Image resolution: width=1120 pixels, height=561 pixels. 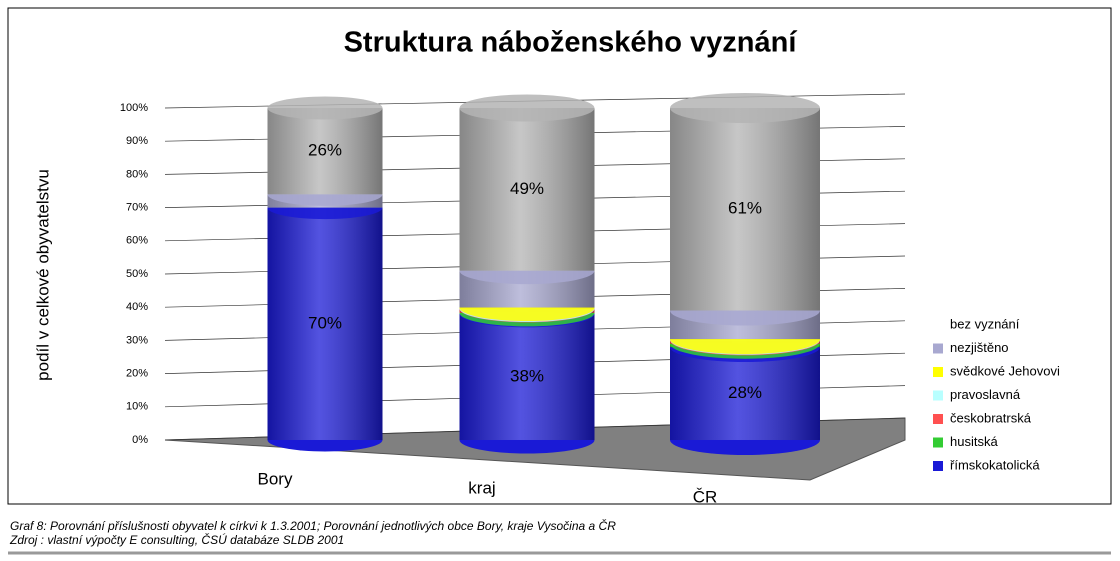 What do you see at coordinates (137, 208) in the screenshot?
I see `y-tick-label: 70%` at bounding box center [137, 208].